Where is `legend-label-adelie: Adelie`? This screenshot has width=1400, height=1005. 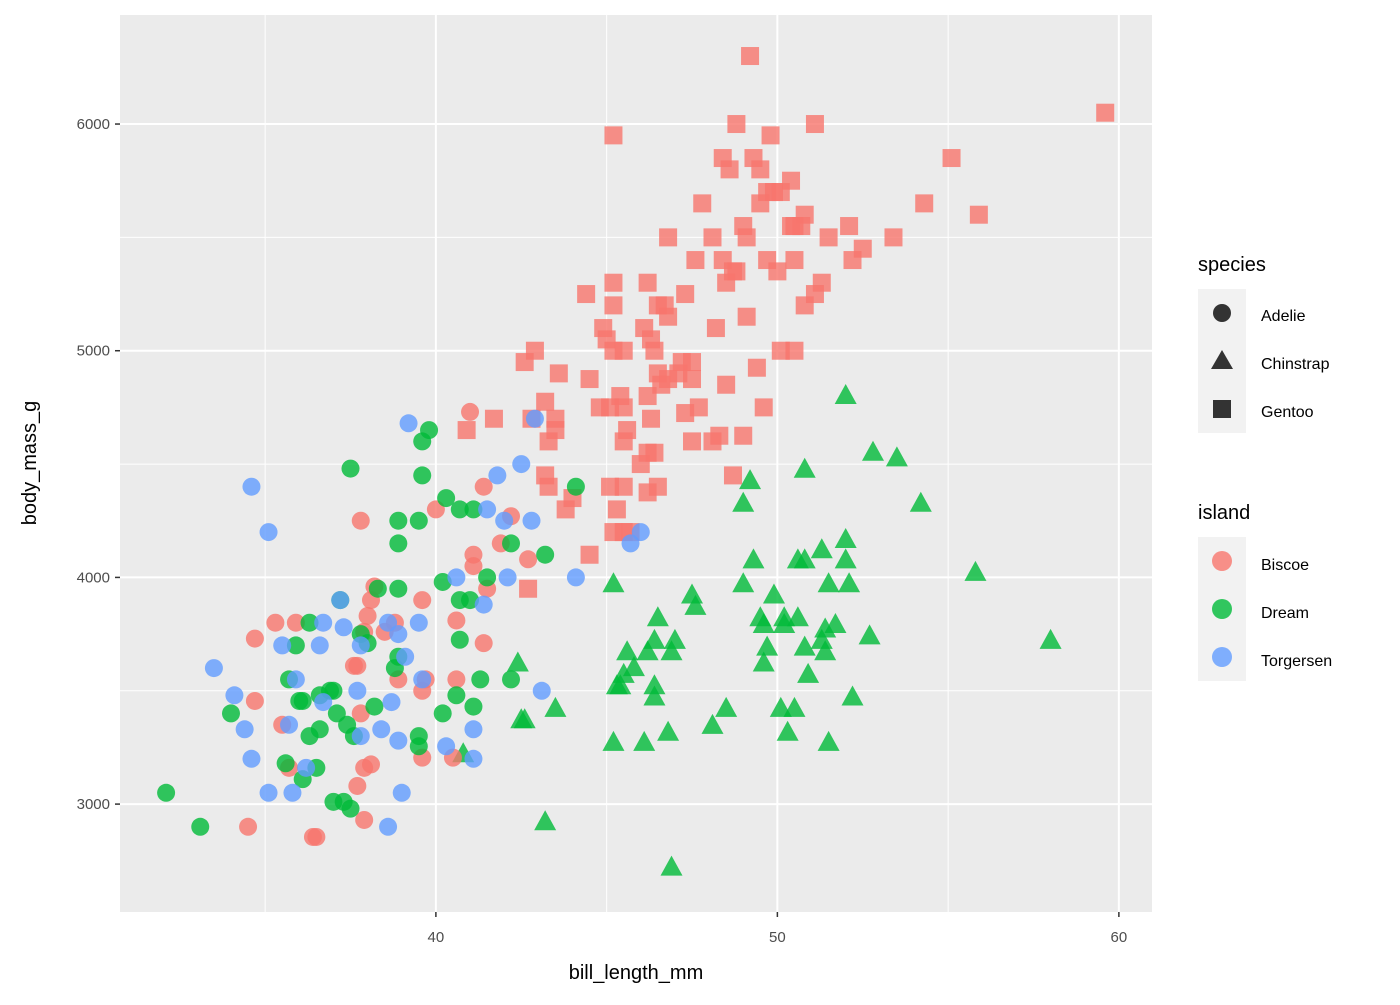 legend-label-adelie: Adelie is located at coordinates (1283, 316).